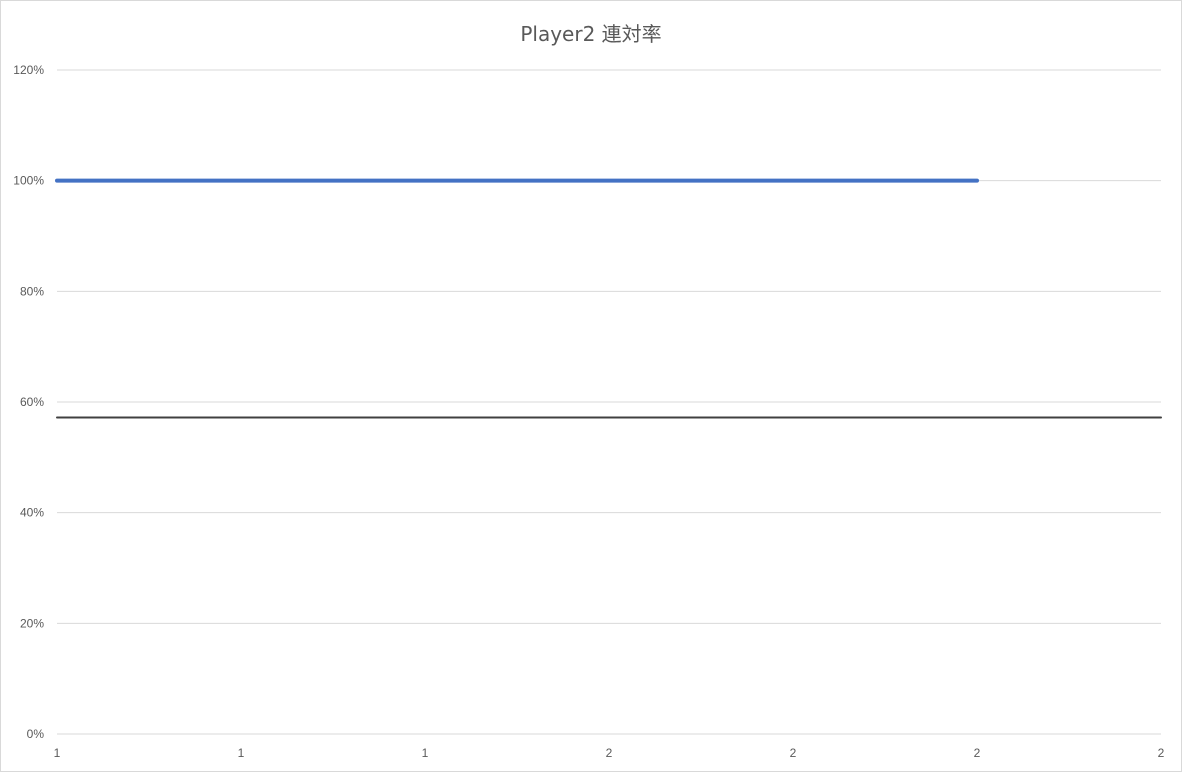  What do you see at coordinates (28, 70) in the screenshot?
I see `y-tick-label: 120%` at bounding box center [28, 70].